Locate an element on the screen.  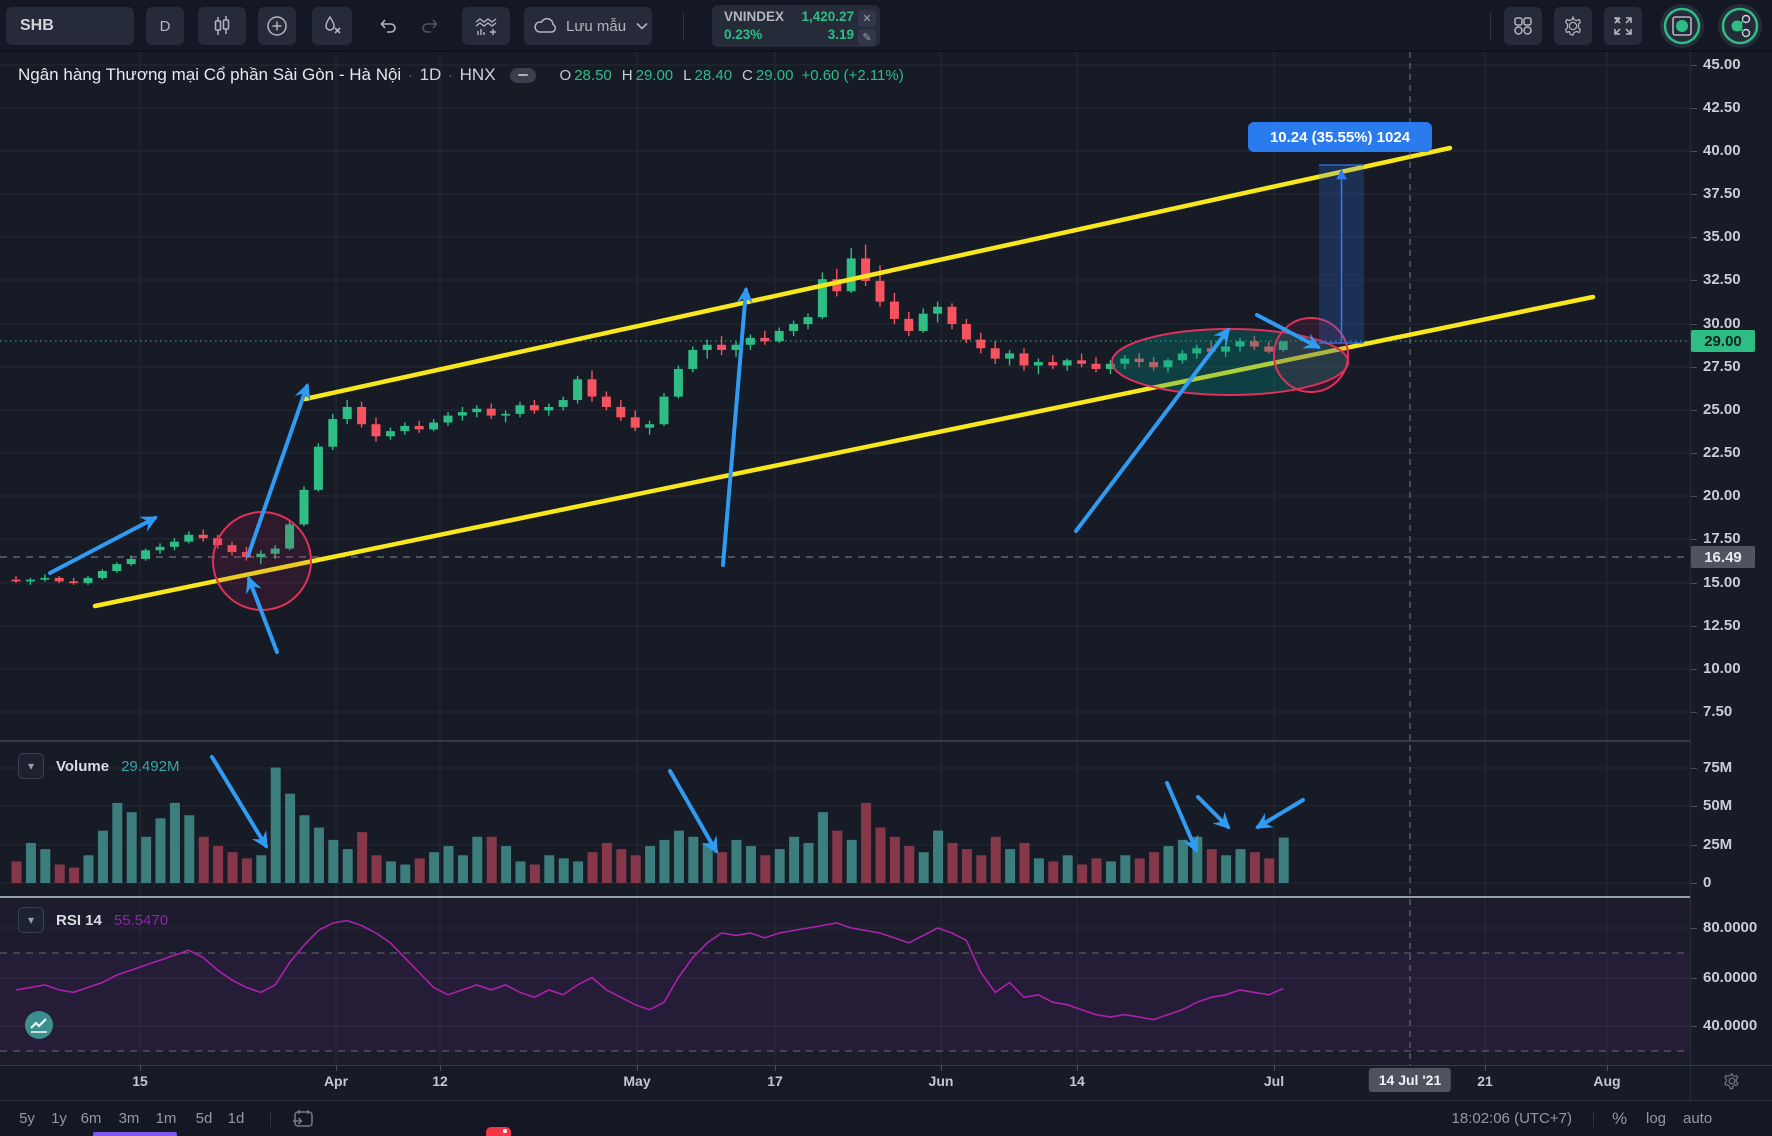
drawing-eraser-icon is located at coordinates (332, 26).